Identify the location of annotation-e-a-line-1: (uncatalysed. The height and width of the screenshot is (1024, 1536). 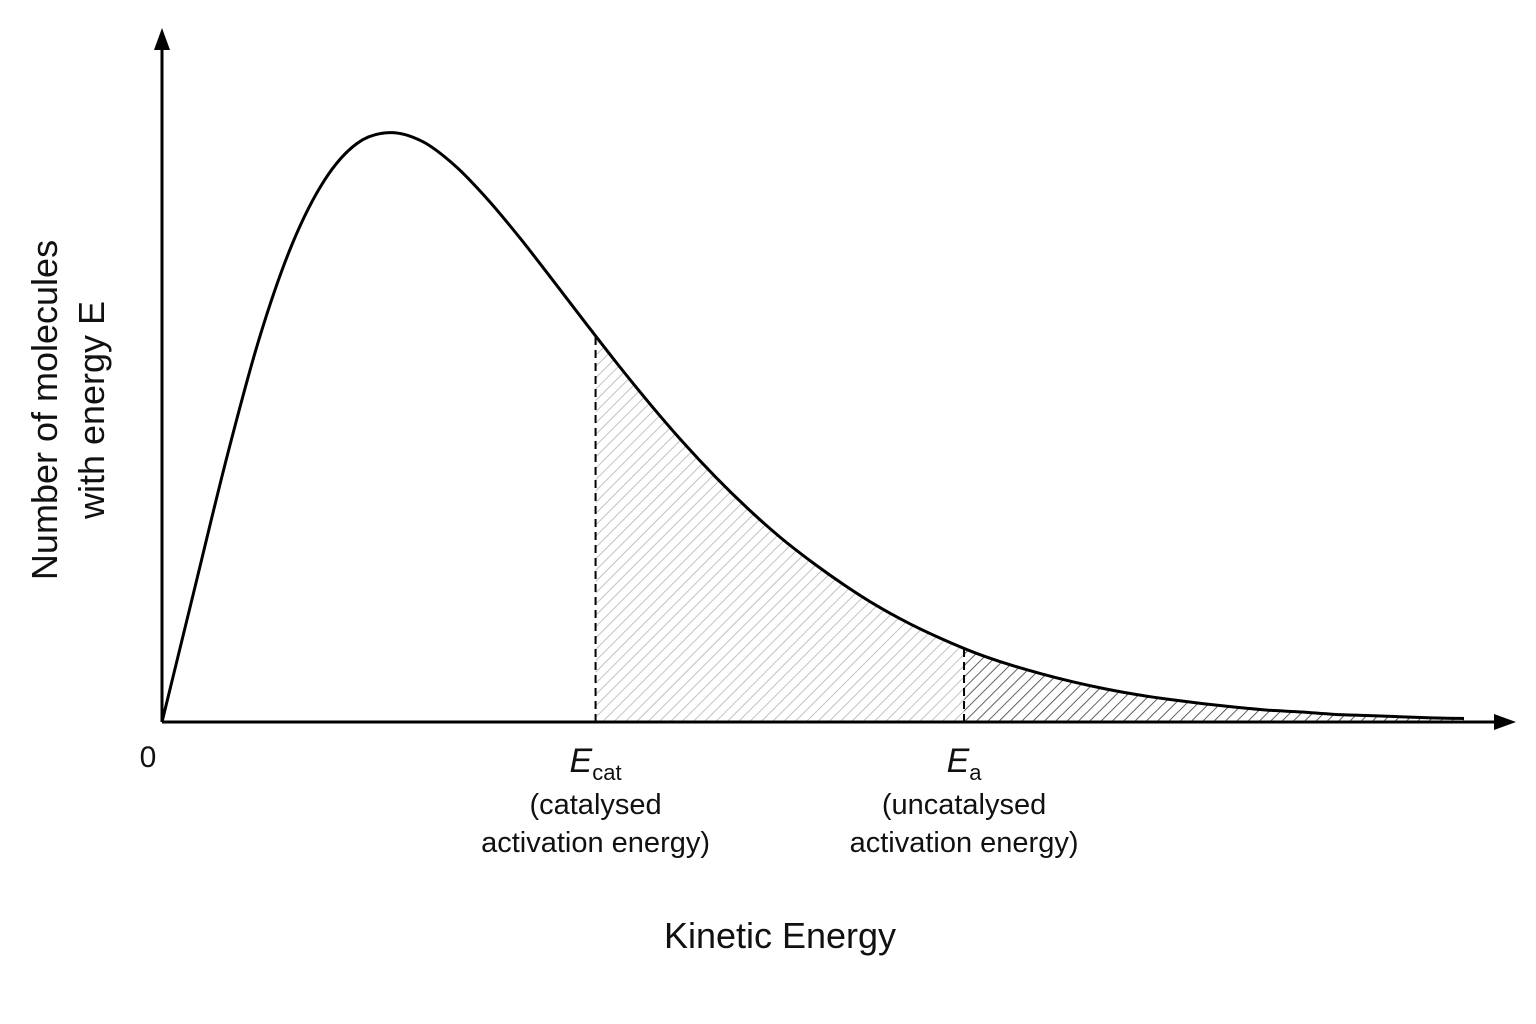
(964, 805).